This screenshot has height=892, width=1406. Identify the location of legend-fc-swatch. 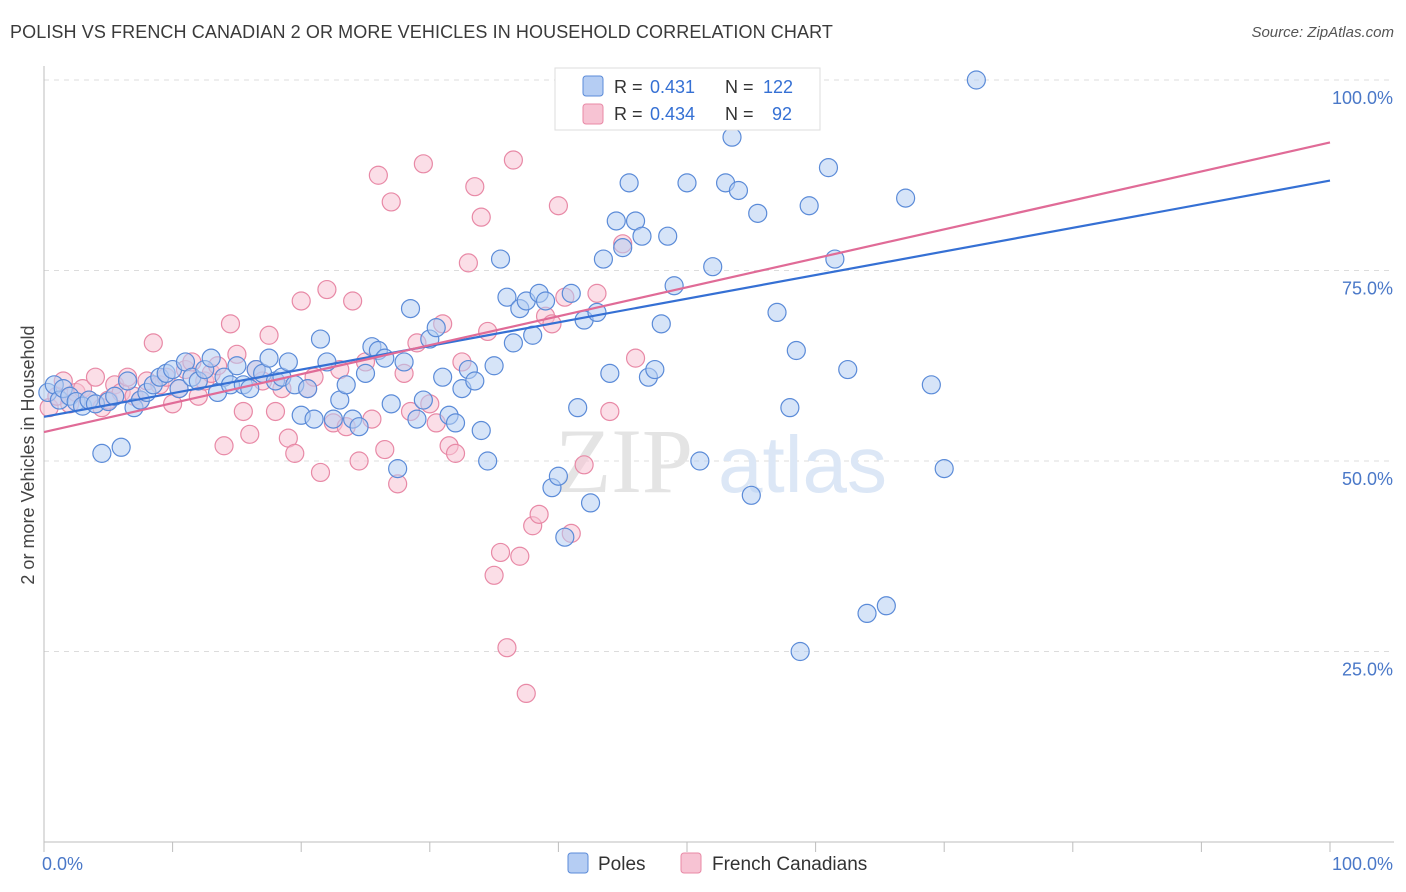
(691, 863).